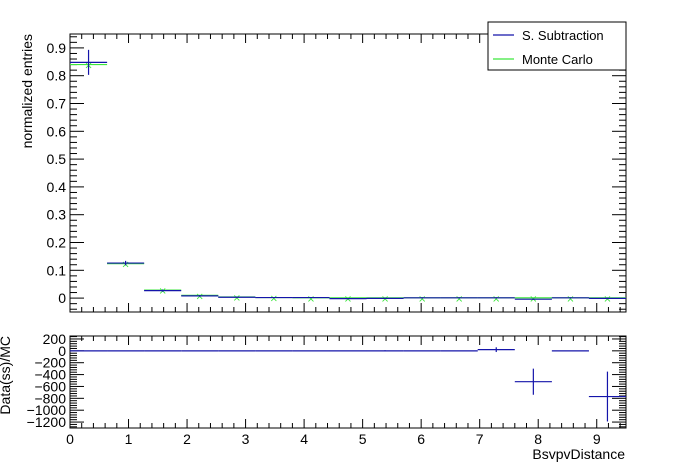  What do you see at coordinates (129, 439) in the screenshot?
I see `x-tick-label: 1` at bounding box center [129, 439].